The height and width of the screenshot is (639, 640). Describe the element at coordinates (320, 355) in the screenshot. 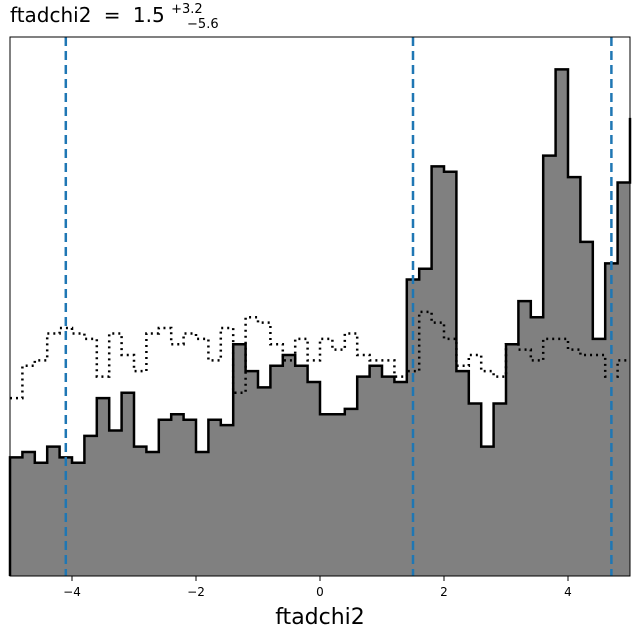

I see `histogram-dotted-series` at that location.